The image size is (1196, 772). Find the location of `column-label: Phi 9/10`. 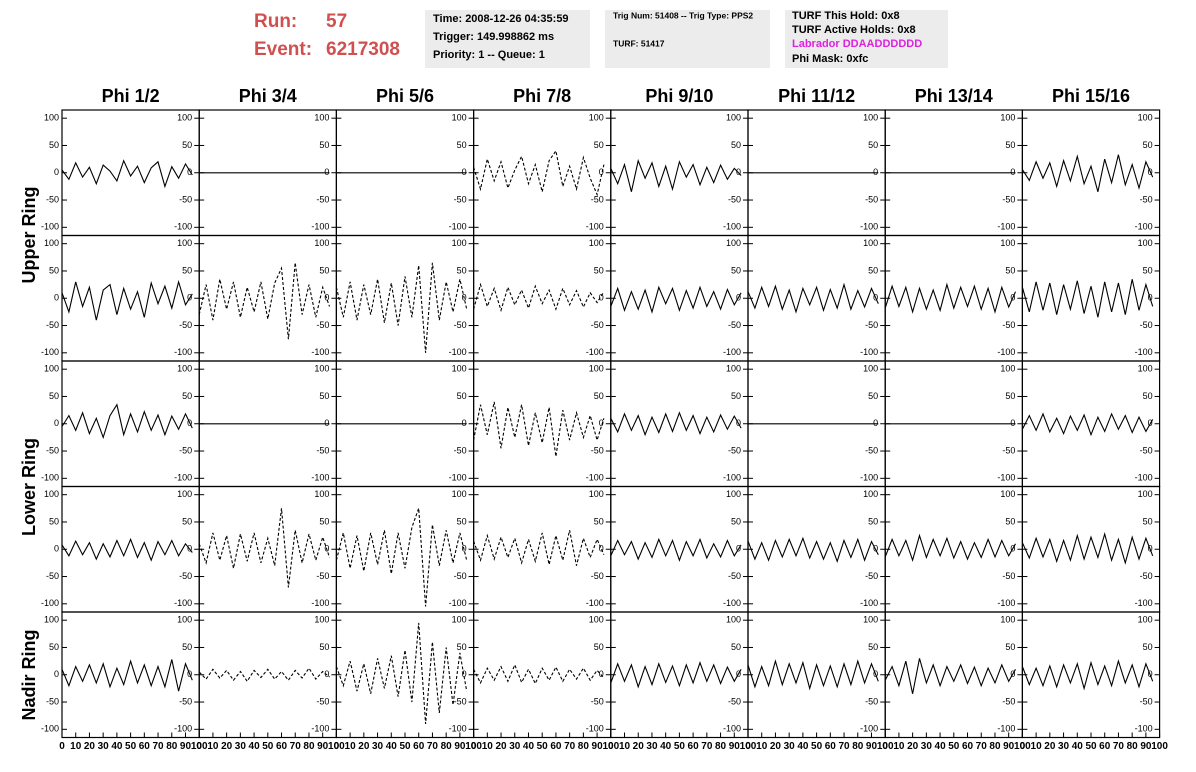

column-label: Phi 9/10 is located at coordinates (679, 96).